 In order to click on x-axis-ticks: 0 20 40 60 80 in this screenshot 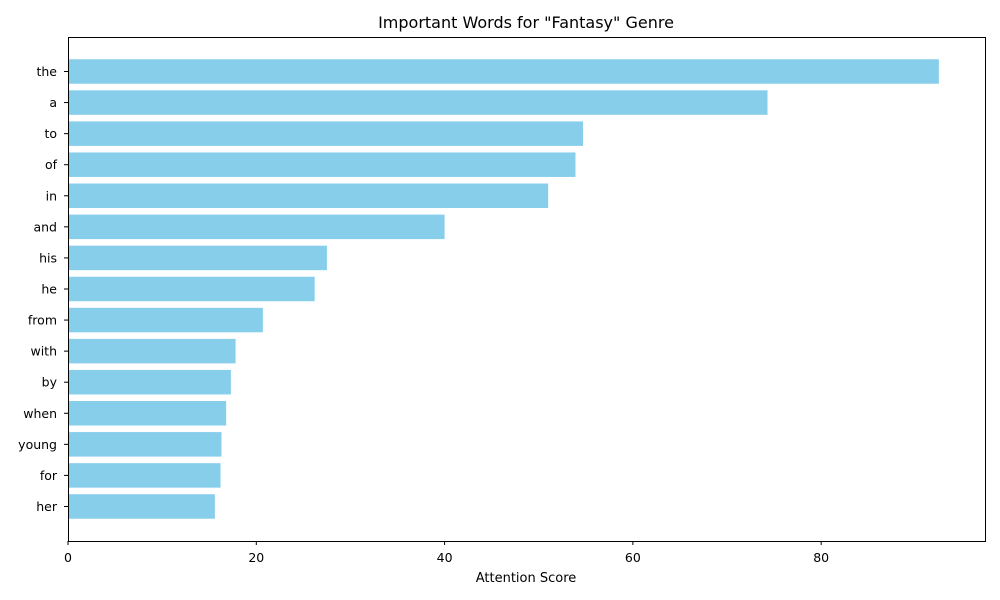, I will do `click(446, 553)`.